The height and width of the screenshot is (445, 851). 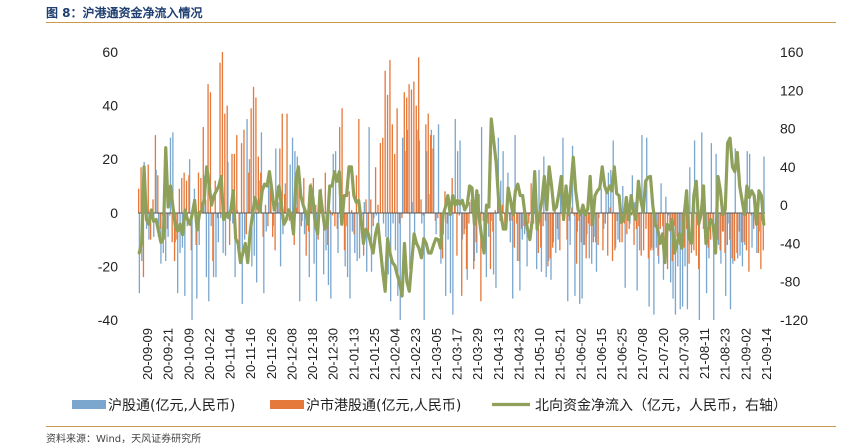 What do you see at coordinates (114, 213) in the screenshot?
I see `left-tick-label: 0` at bounding box center [114, 213].